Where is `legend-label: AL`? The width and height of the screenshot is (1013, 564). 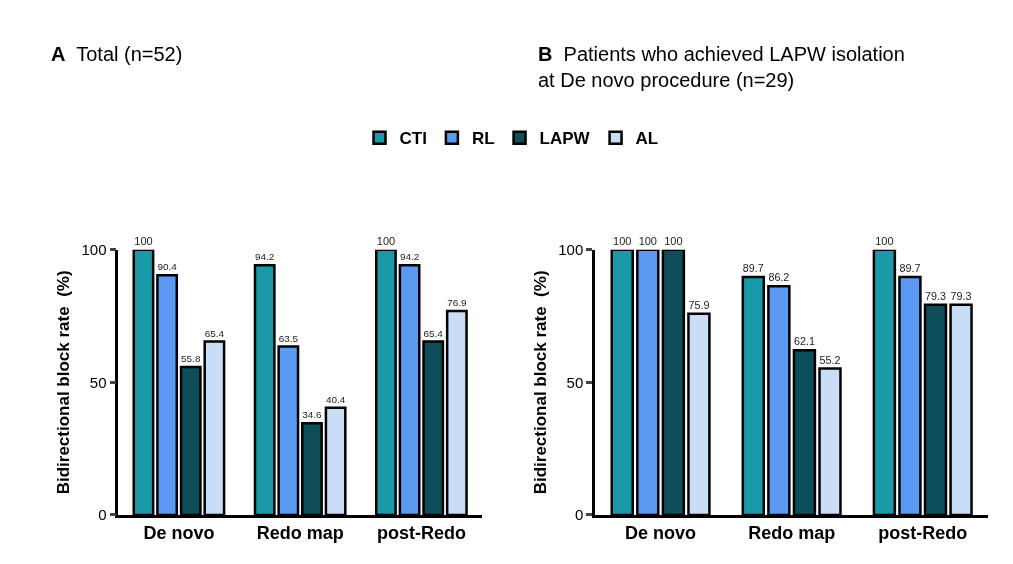 legend-label: AL is located at coordinates (647, 139).